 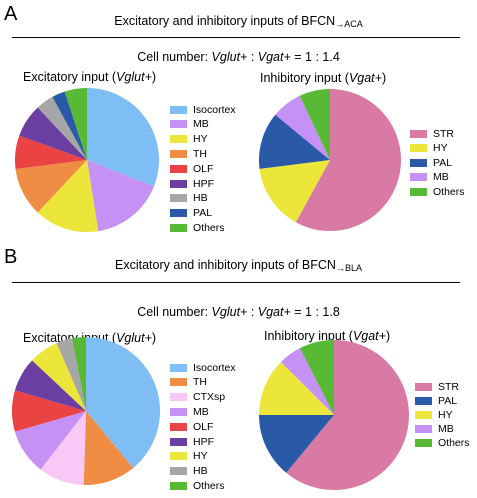 I want to click on legend-item-th: TH, so click(x=188, y=382).